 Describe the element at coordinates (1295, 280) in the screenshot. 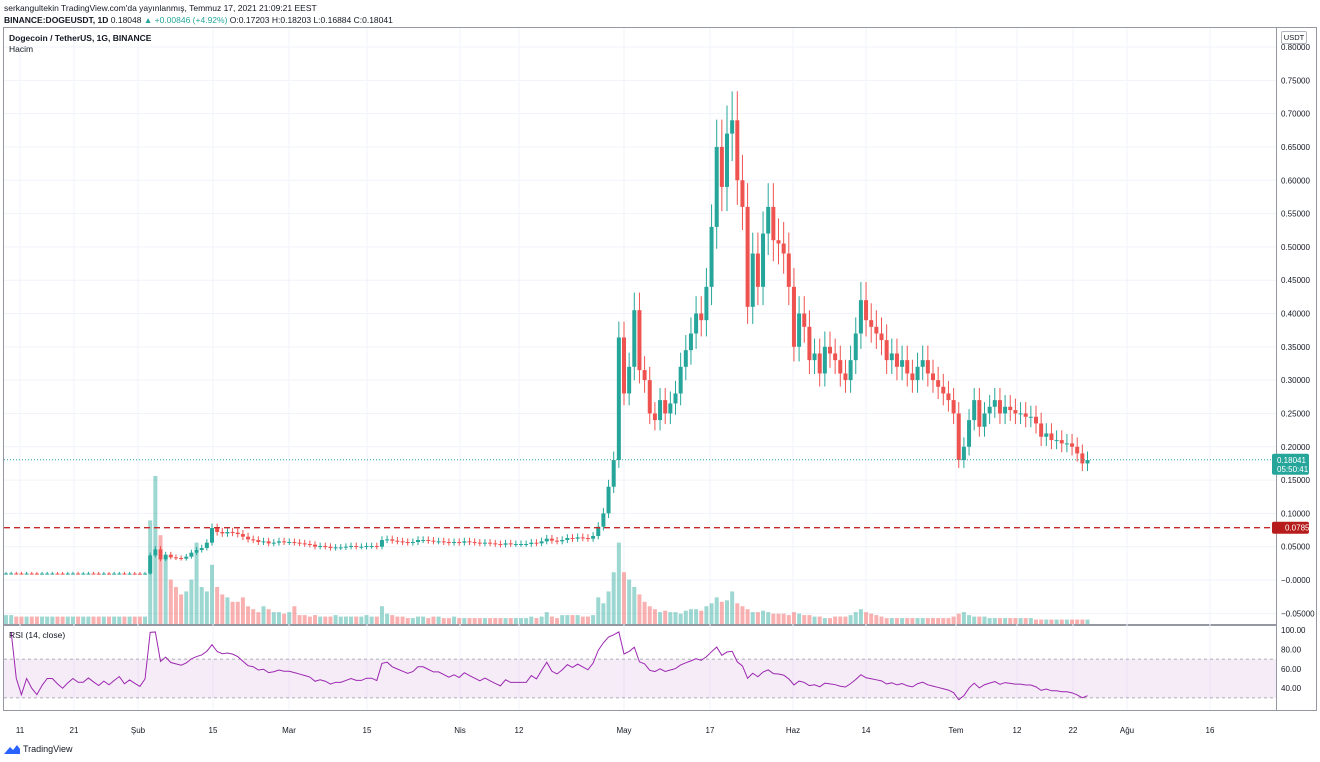

I see `price-tick-label: 0.45000` at that location.